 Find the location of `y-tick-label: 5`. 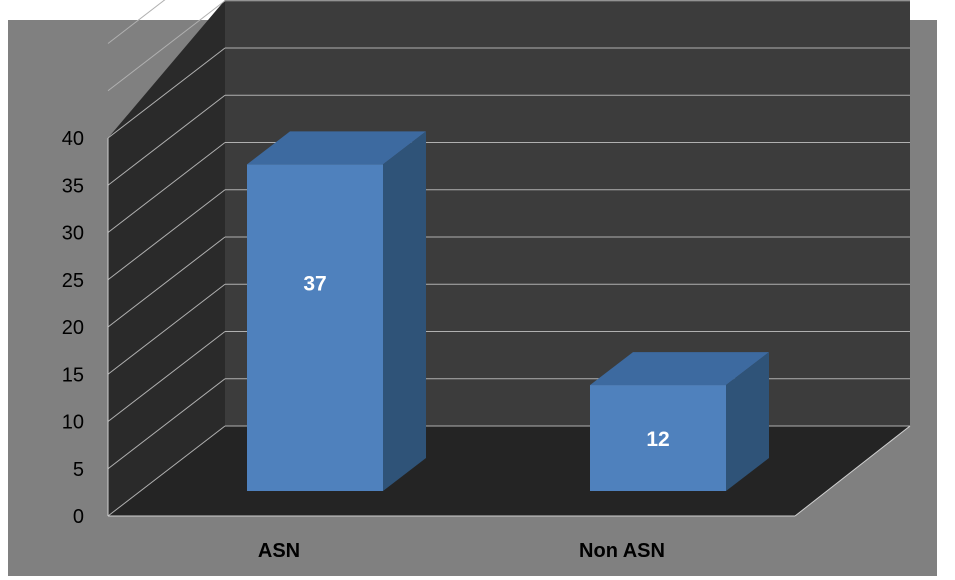

y-tick-label: 5 is located at coordinates (78, 470).